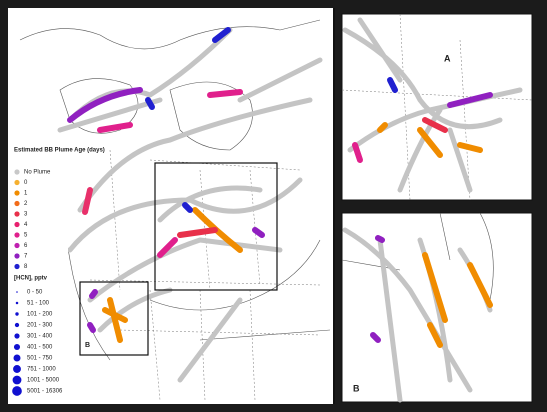  I want to click on inset-b-outline, so click(114, 318).